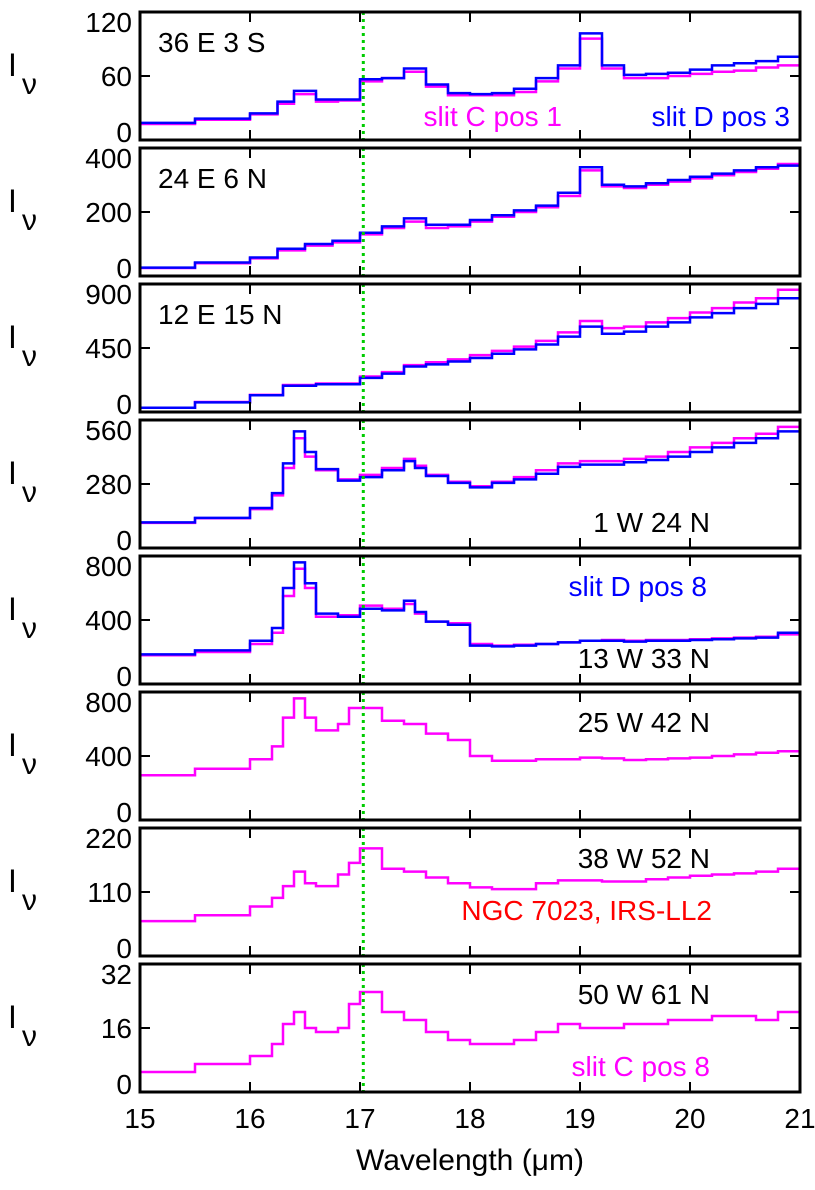  I want to click on panel-label: 24 E 6 N, so click(212, 178).